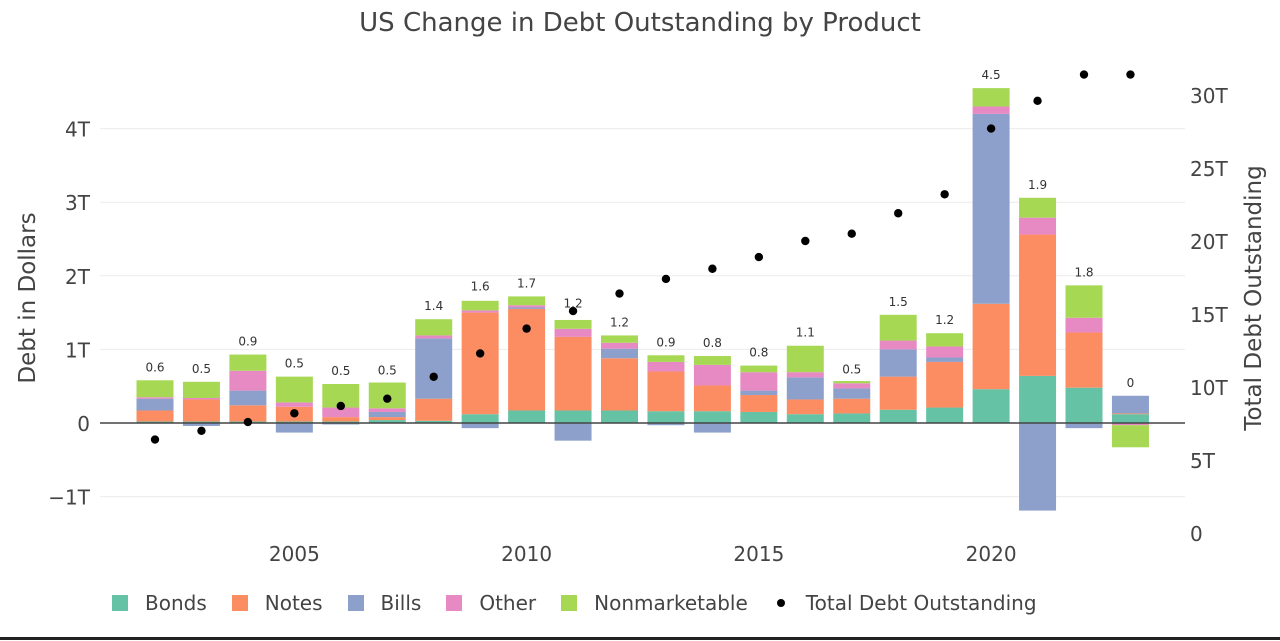  What do you see at coordinates (640, 638) in the screenshot?
I see `window-bottom-border` at bounding box center [640, 638].